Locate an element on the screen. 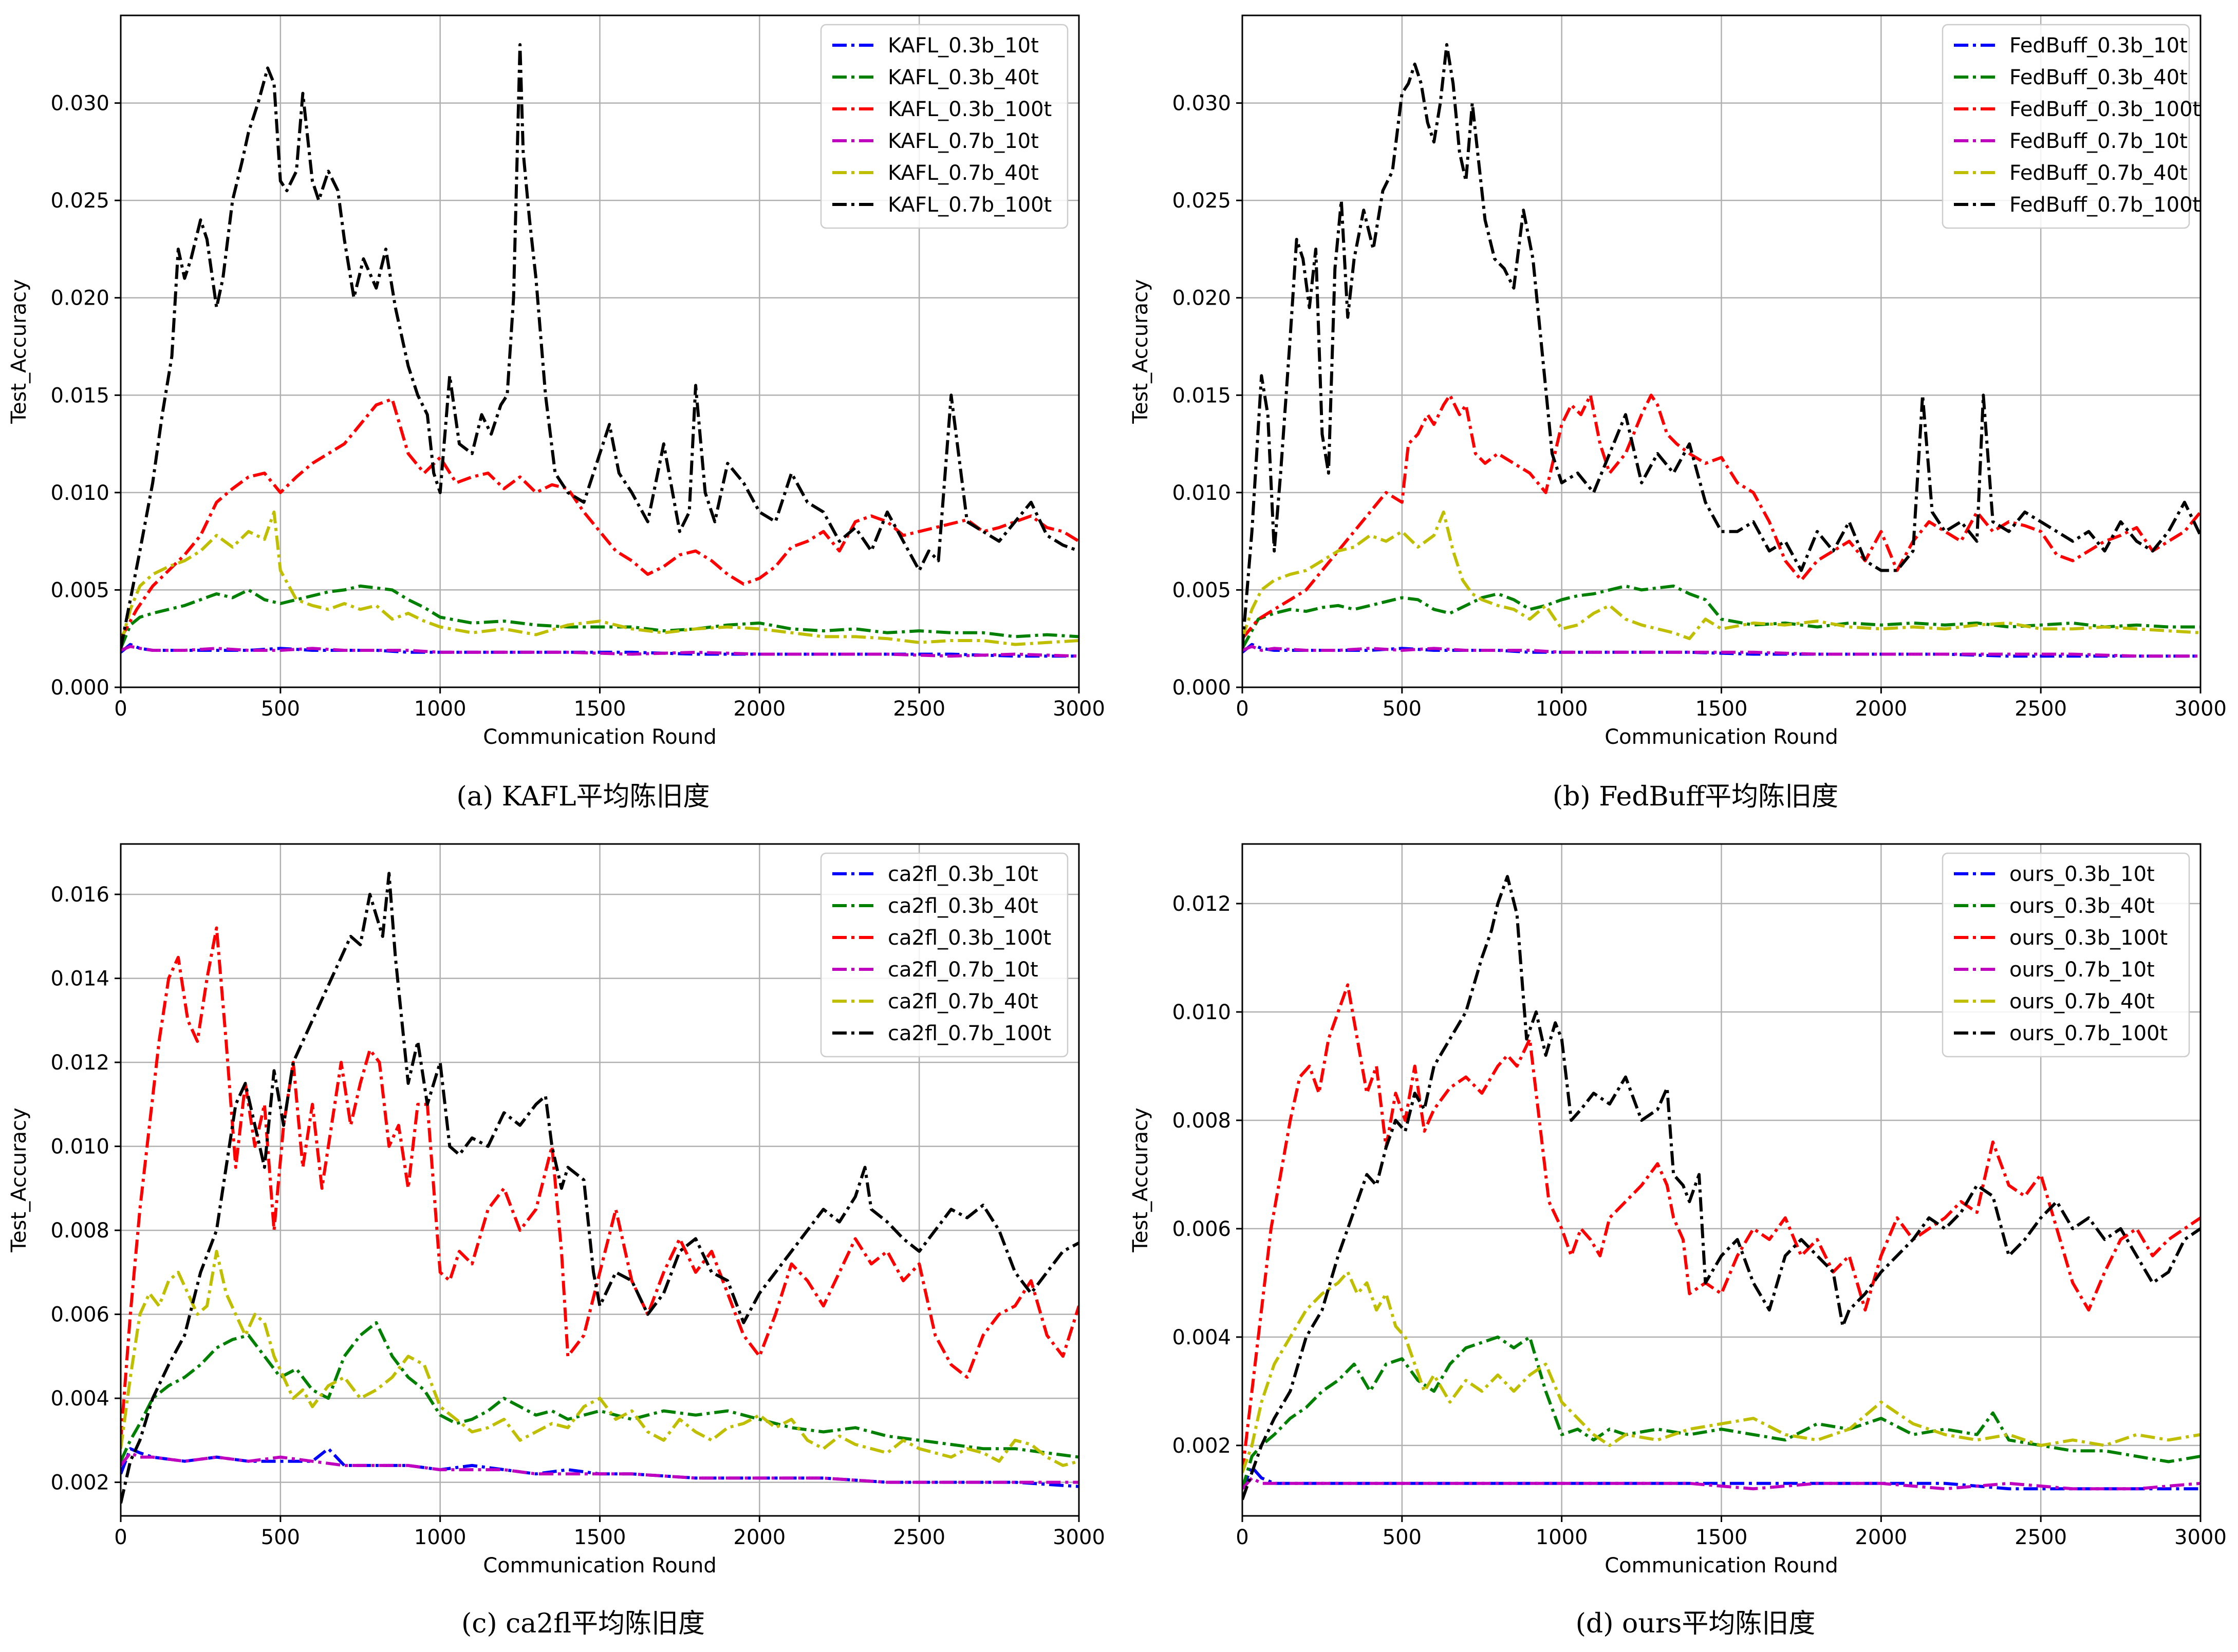 This screenshot has height=1652, width=2238. legend-entry: ca2fl_0.7b_100t is located at coordinates (970, 1034).